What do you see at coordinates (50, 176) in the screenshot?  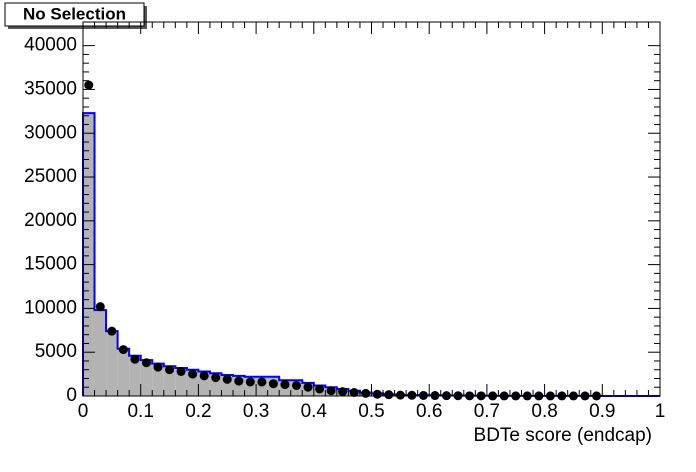 I see `y-tick-label: 25000` at bounding box center [50, 176].